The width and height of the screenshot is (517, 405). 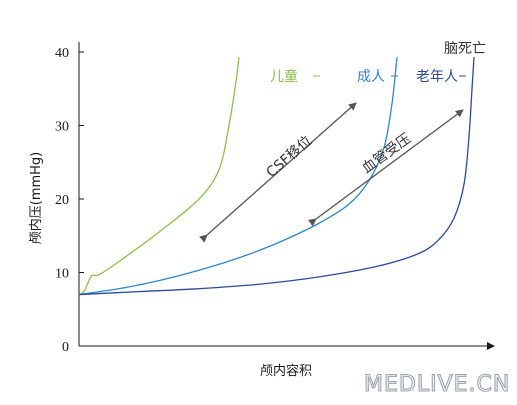 I want to click on y-tick-label: 20, so click(x=62, y=200).